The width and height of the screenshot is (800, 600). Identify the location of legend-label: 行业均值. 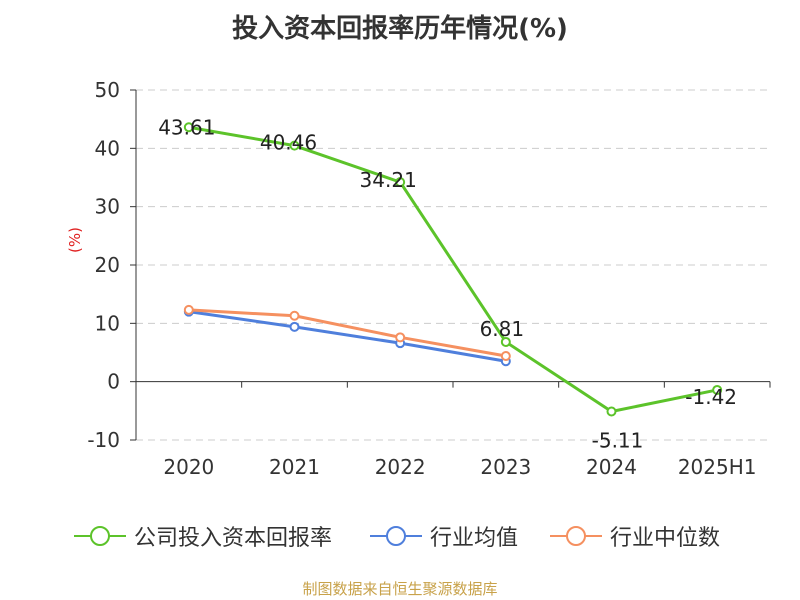
(474, 538).